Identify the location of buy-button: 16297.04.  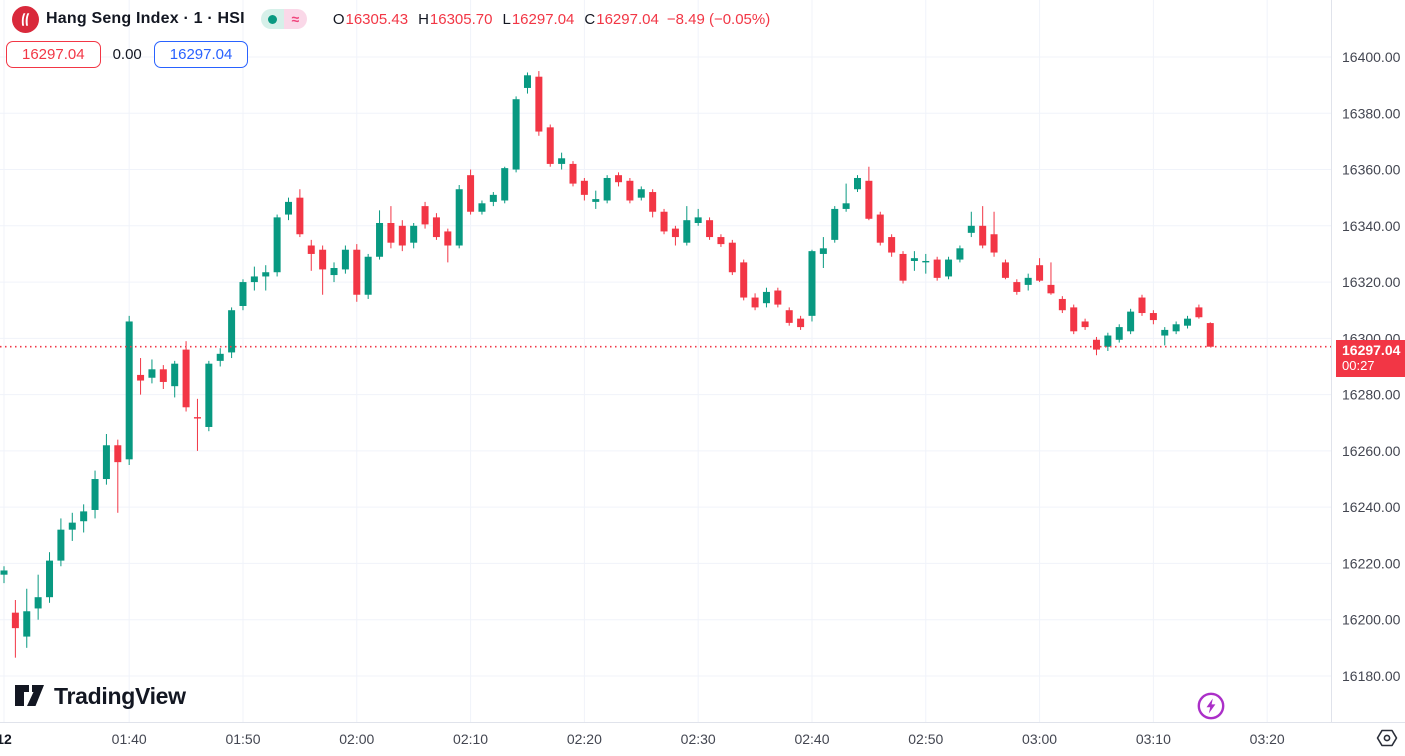
(201, 54).